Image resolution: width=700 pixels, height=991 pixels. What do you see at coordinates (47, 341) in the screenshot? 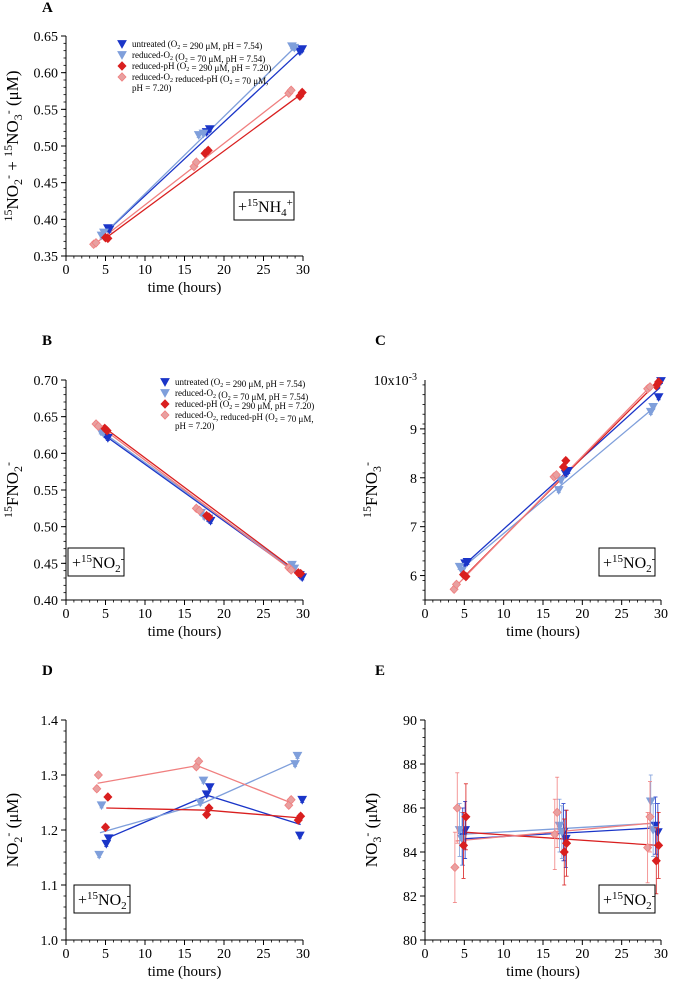
I see `panel-letter-b: B` at bounding box center [47, 341].